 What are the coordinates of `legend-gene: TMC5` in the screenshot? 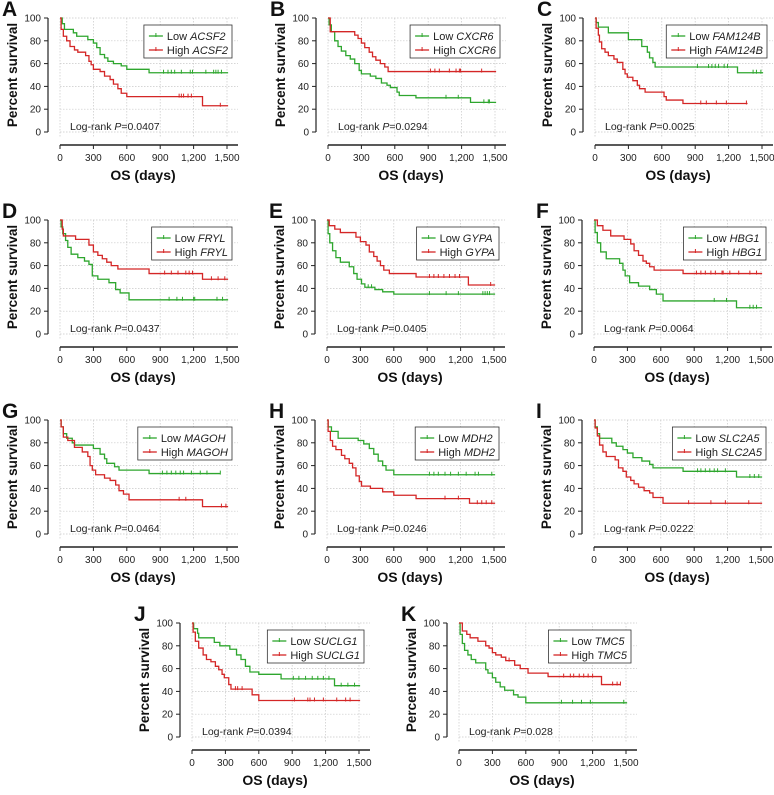 It's located at (612, 656).